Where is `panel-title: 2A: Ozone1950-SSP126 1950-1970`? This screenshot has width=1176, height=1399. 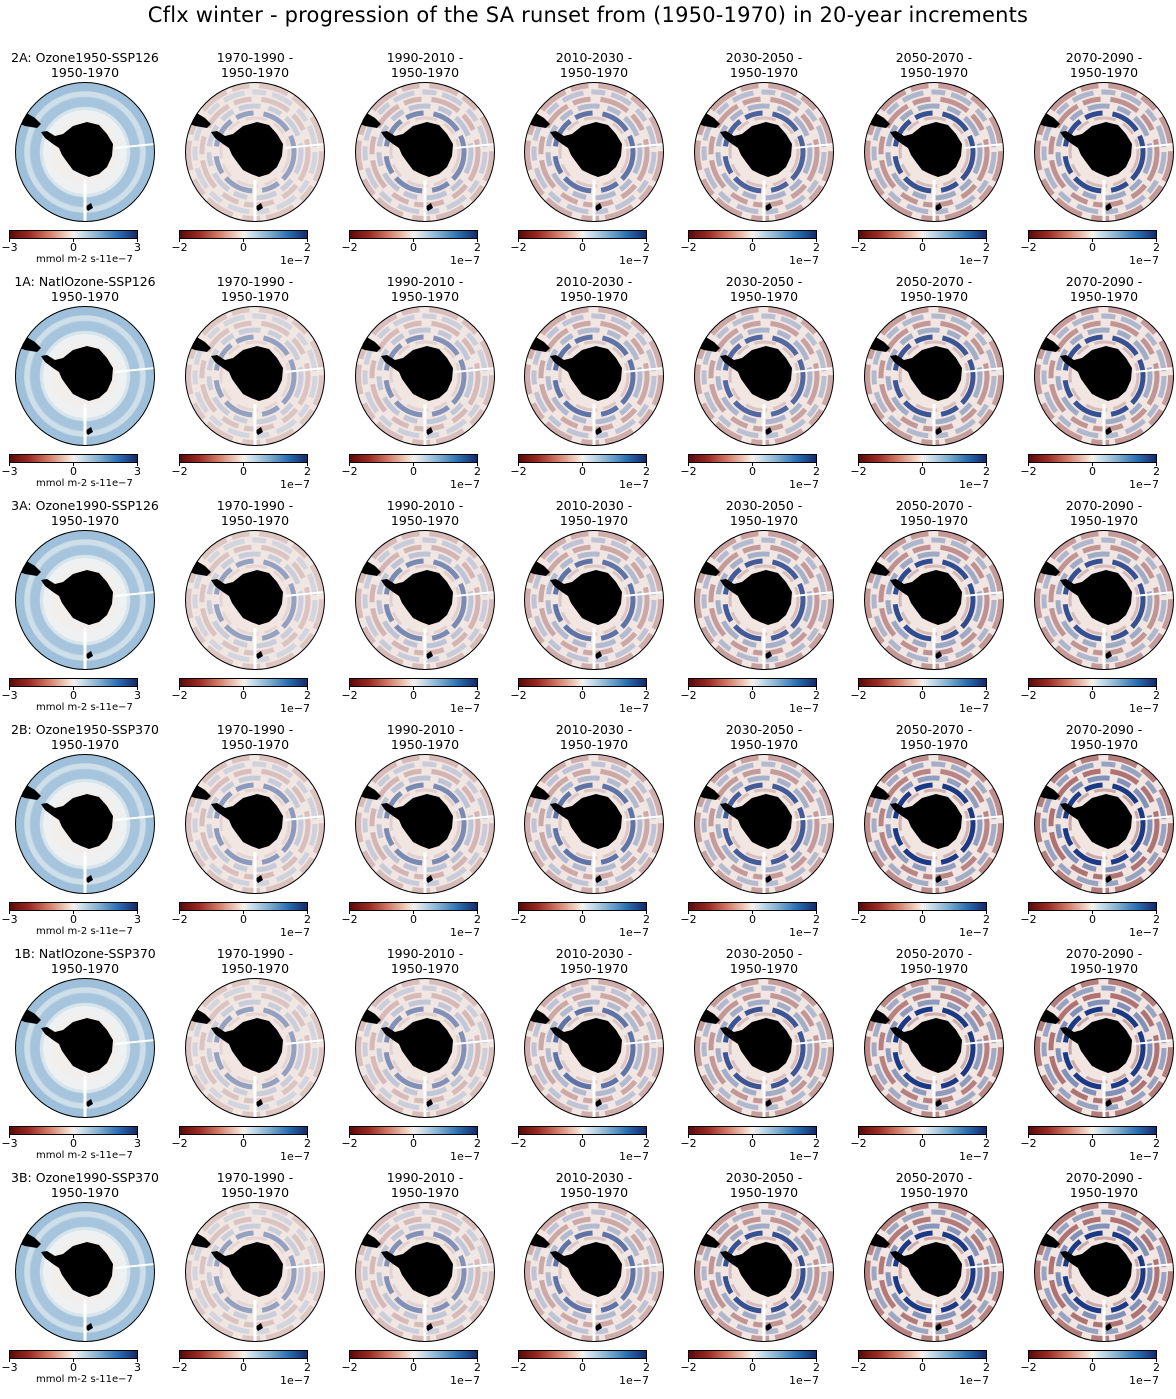 panel-title: 2A: Ozone1950-SSP126 1950-1970 is located at coordinates (85, 65).